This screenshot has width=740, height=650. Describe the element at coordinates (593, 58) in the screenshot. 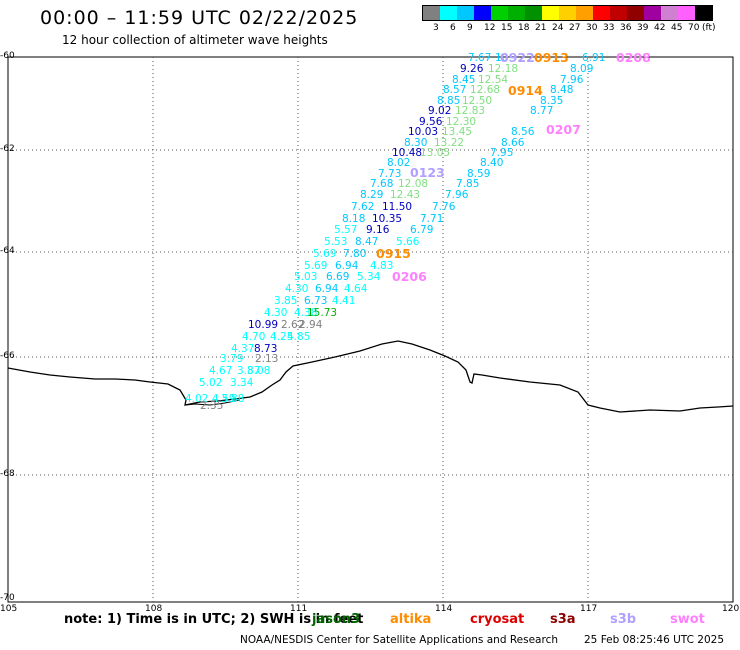

I see `wave-height-label: 6.91` at that location.